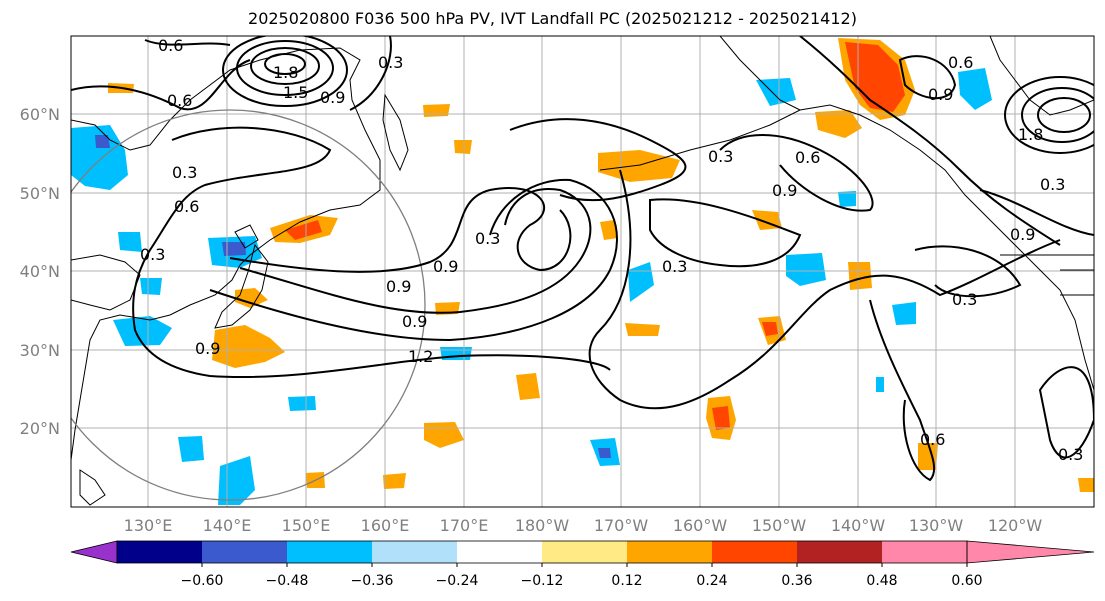 This screenshot has width=1105, height=601. What do you see at coordinates (102, 141) in the screenshot?
I see `negative-anomaly-siberia-core` at bounding box center [102, 141].